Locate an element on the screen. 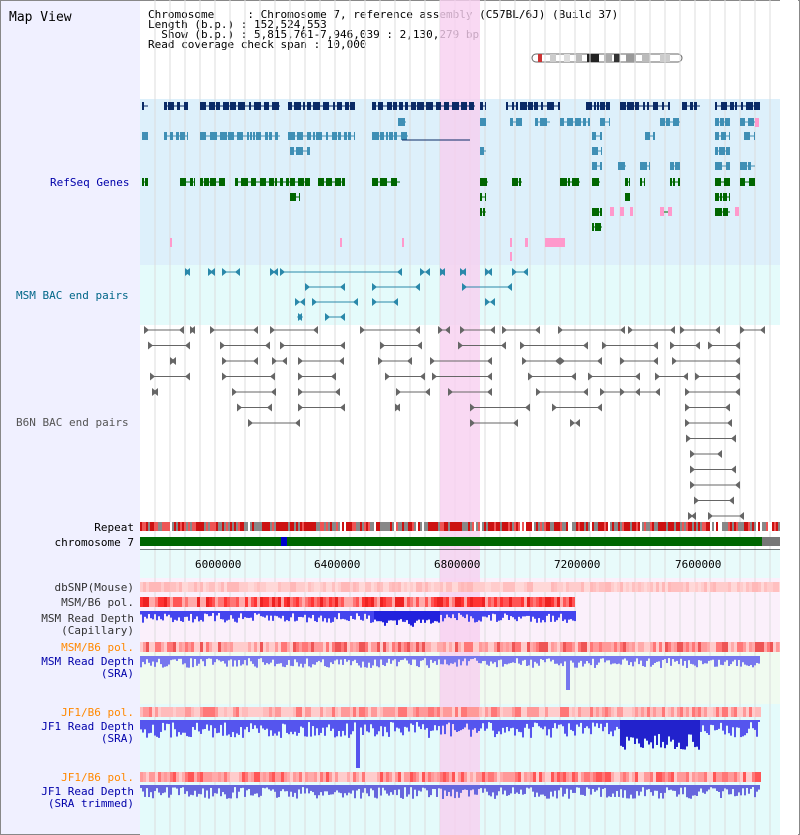 The image size is (800, 835). chromosome-ideogram is located at coordinates (607, 58).